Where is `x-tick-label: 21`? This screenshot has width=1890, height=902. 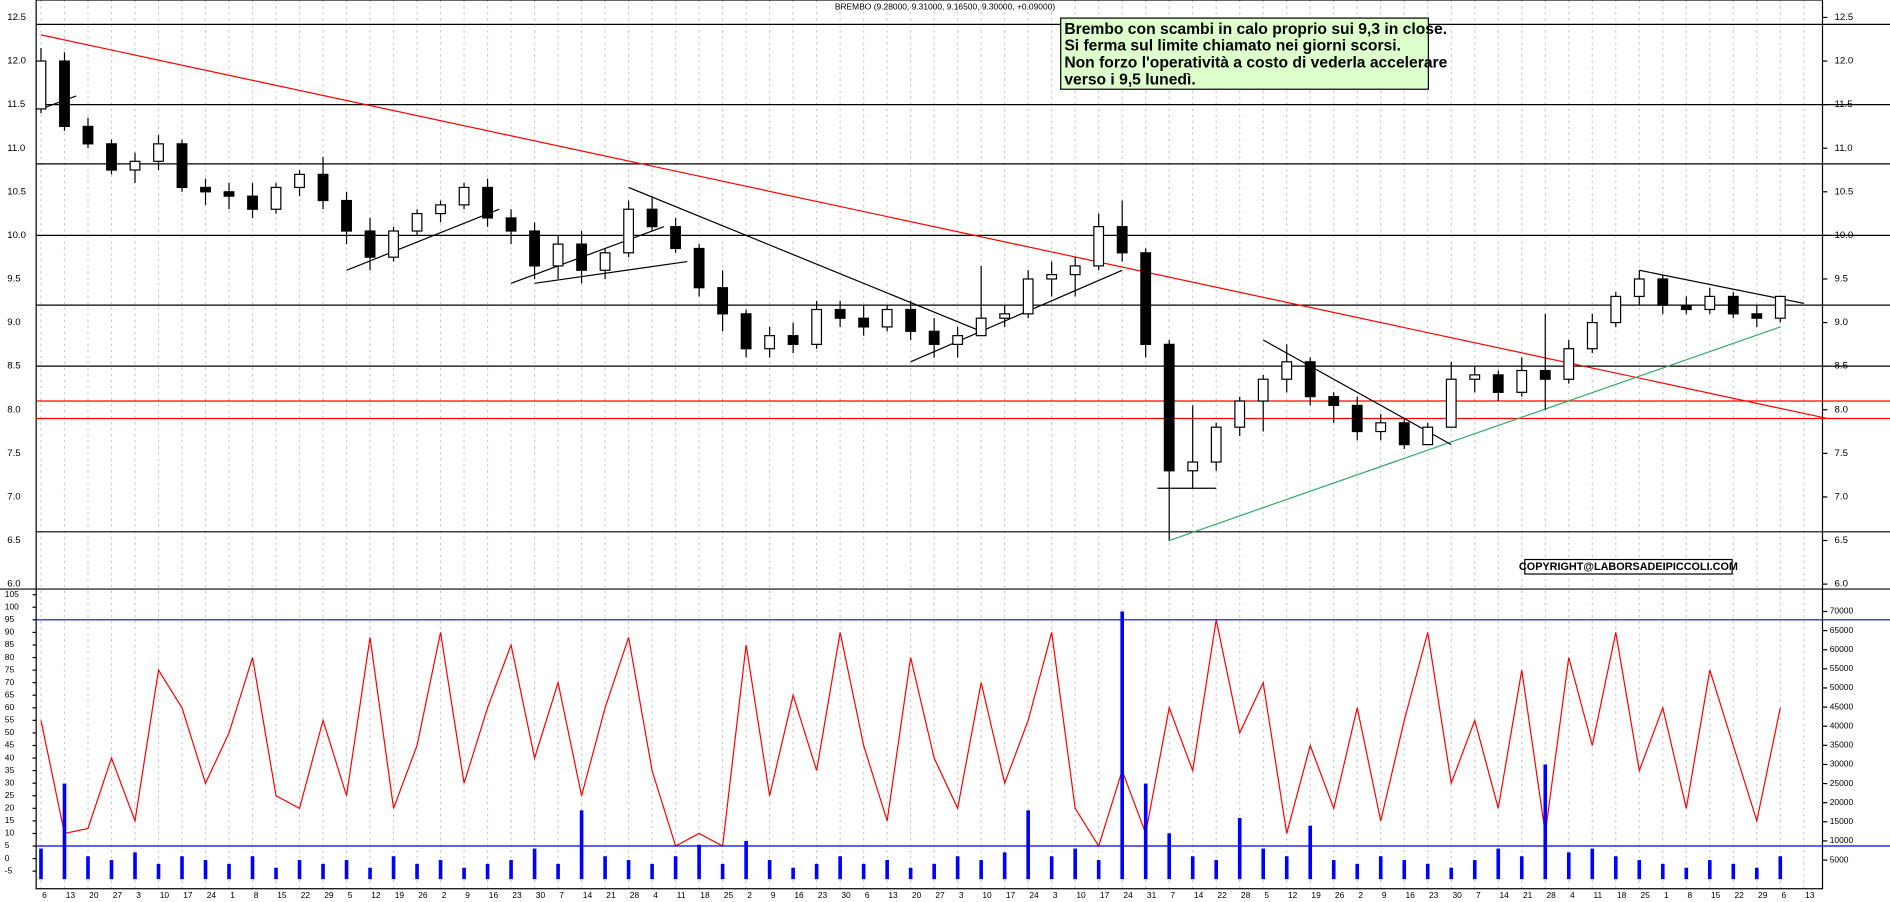
x-tick-label: 21 is located at coordinates (1528, 895).